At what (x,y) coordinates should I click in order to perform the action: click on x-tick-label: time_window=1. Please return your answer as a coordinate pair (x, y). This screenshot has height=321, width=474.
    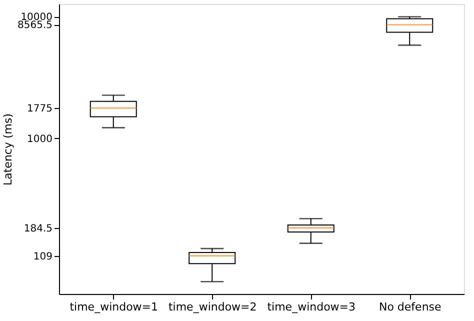
    Looking at the image, I should click on (114, 307).